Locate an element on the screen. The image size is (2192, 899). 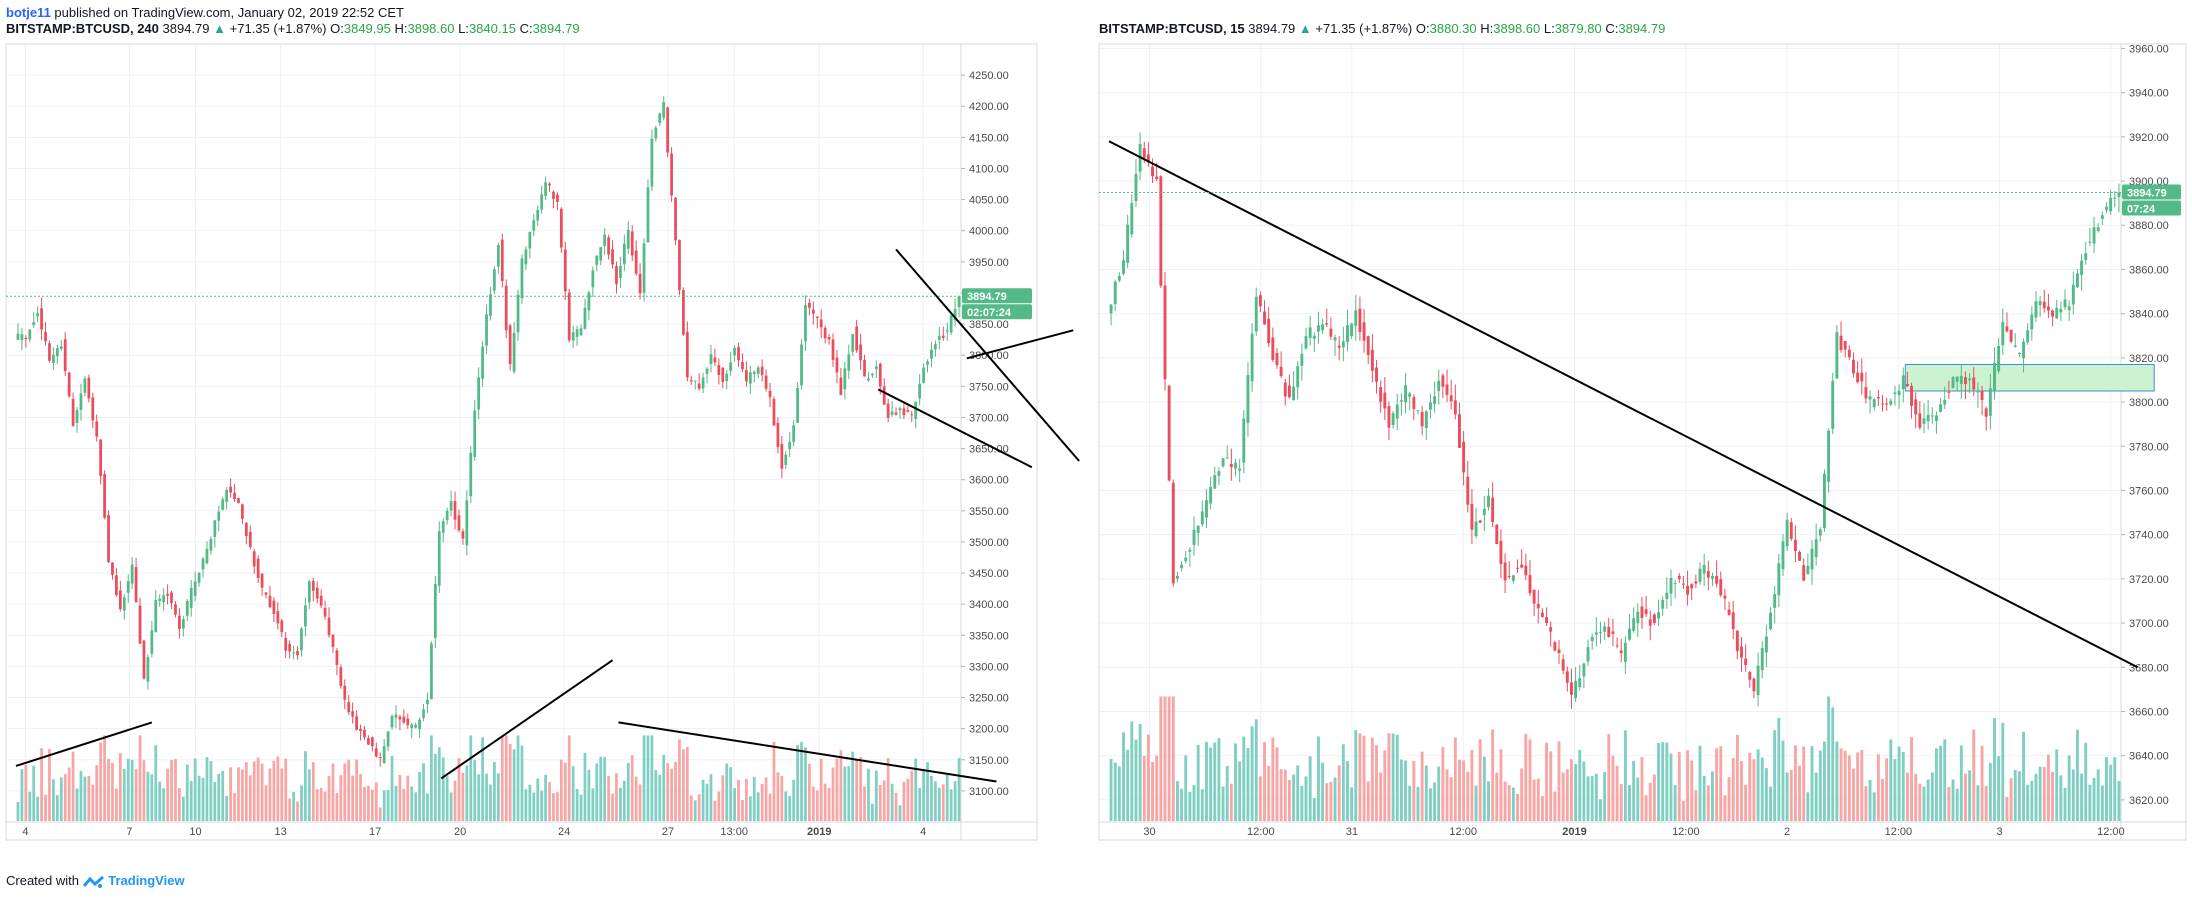
y-tick-label: 3850.00 is located at coordinates (989, 325).